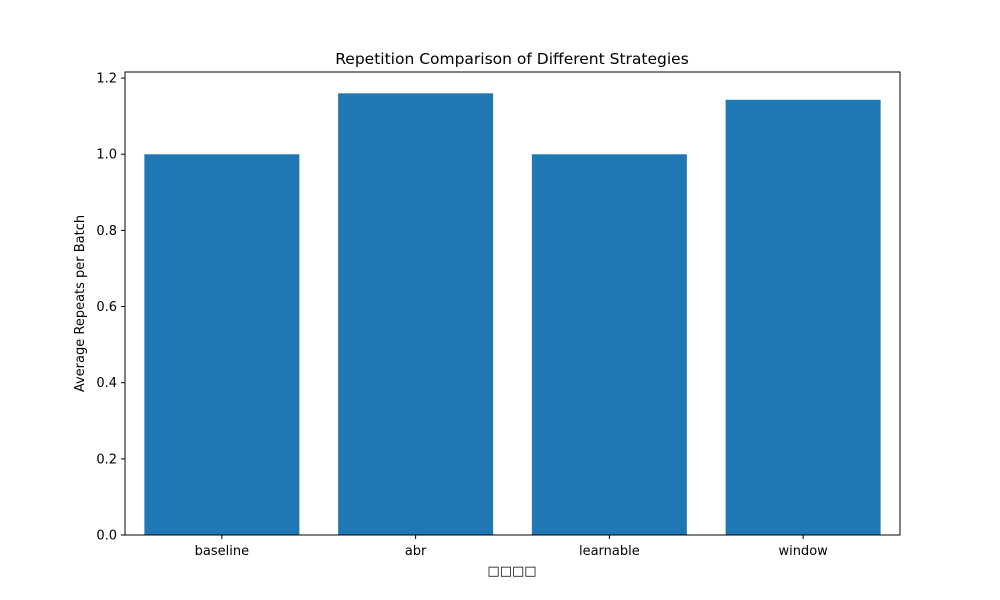 This screenshot has height=600, width=1000. Describe the element at coordinates (80, 303) in the screenshot. I see `y-axis-label: Average Repeats per Batch` at that location.